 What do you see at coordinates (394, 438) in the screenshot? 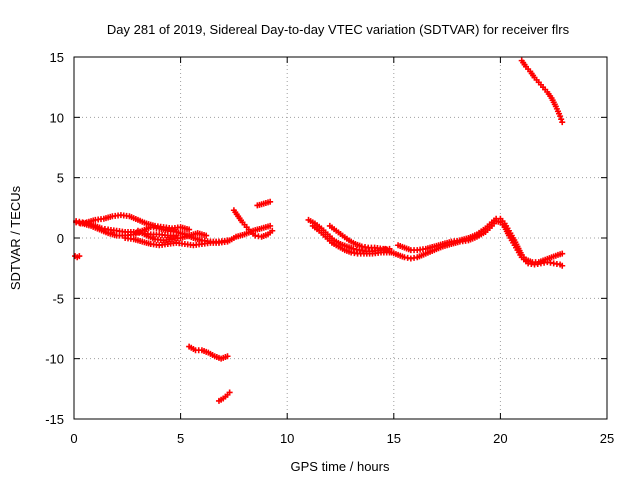
I see `x-tick-label: 15` at bounding box center [394, 438].